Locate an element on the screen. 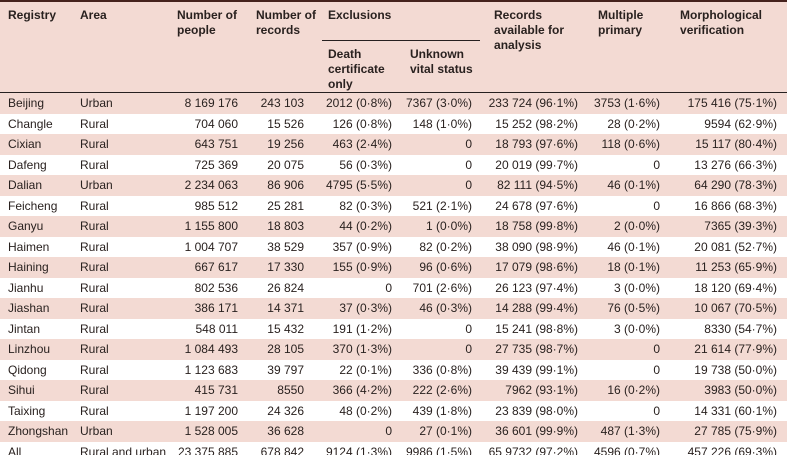 This screenshot has width=787, height=455. cell-unknown-vital-status: 9986 (1·5%) is located at coordinates (439, 449).